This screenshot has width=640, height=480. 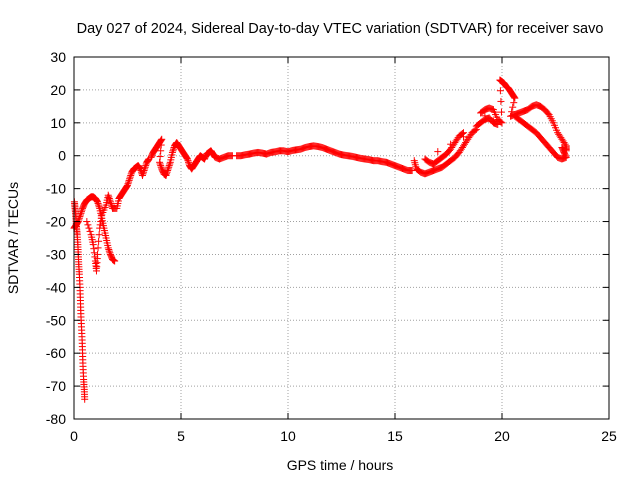 I want to click on x-tick-label: 0, so click(x=74, y=436).